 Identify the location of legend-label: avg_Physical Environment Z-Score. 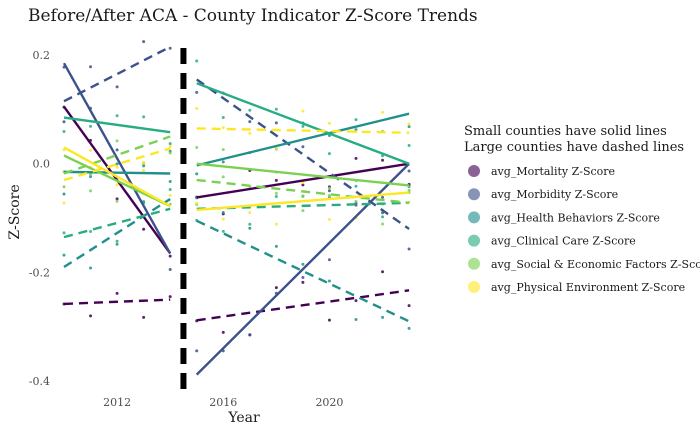
(588, 287).